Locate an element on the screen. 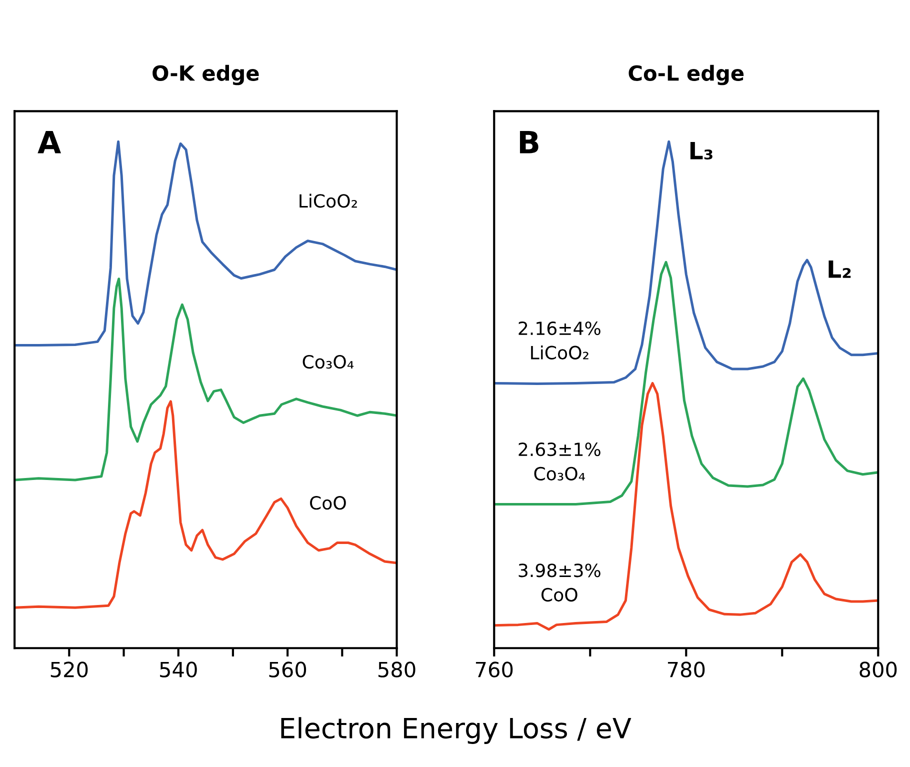 This screenshot has width=910, height=767. series-label: 3.98±3% CoO is located at coordinates (559, 583).